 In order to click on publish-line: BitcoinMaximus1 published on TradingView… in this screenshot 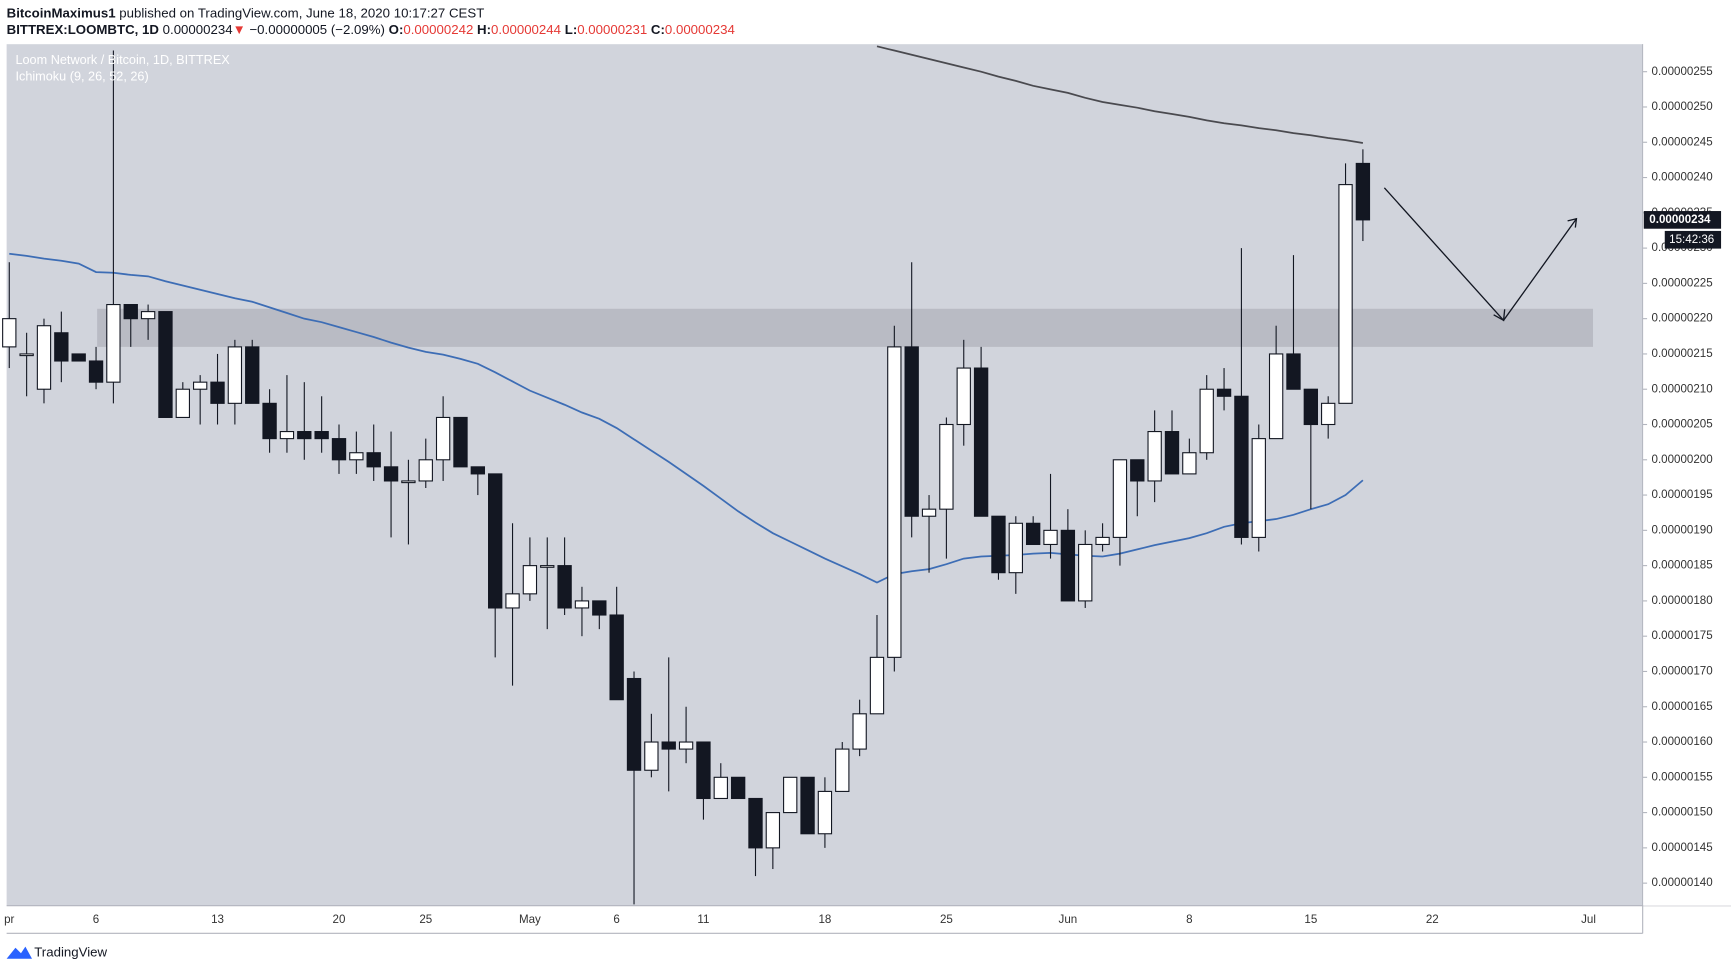, I will do `click(246, 12)`.